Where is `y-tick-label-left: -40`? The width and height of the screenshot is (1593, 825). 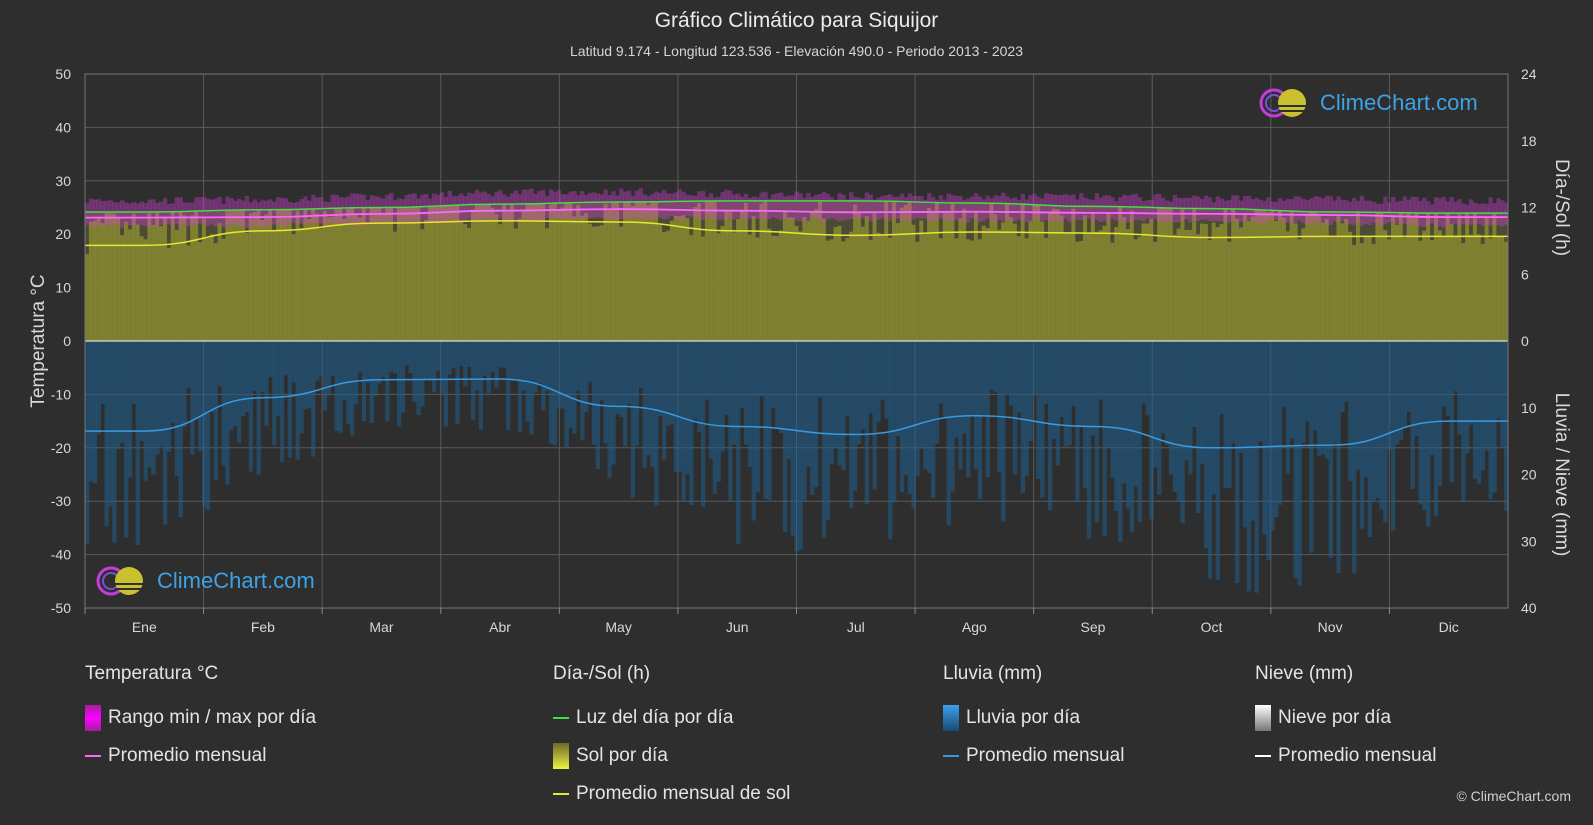 y-tick-label-left: -40 is located at coordinates (61, 555).